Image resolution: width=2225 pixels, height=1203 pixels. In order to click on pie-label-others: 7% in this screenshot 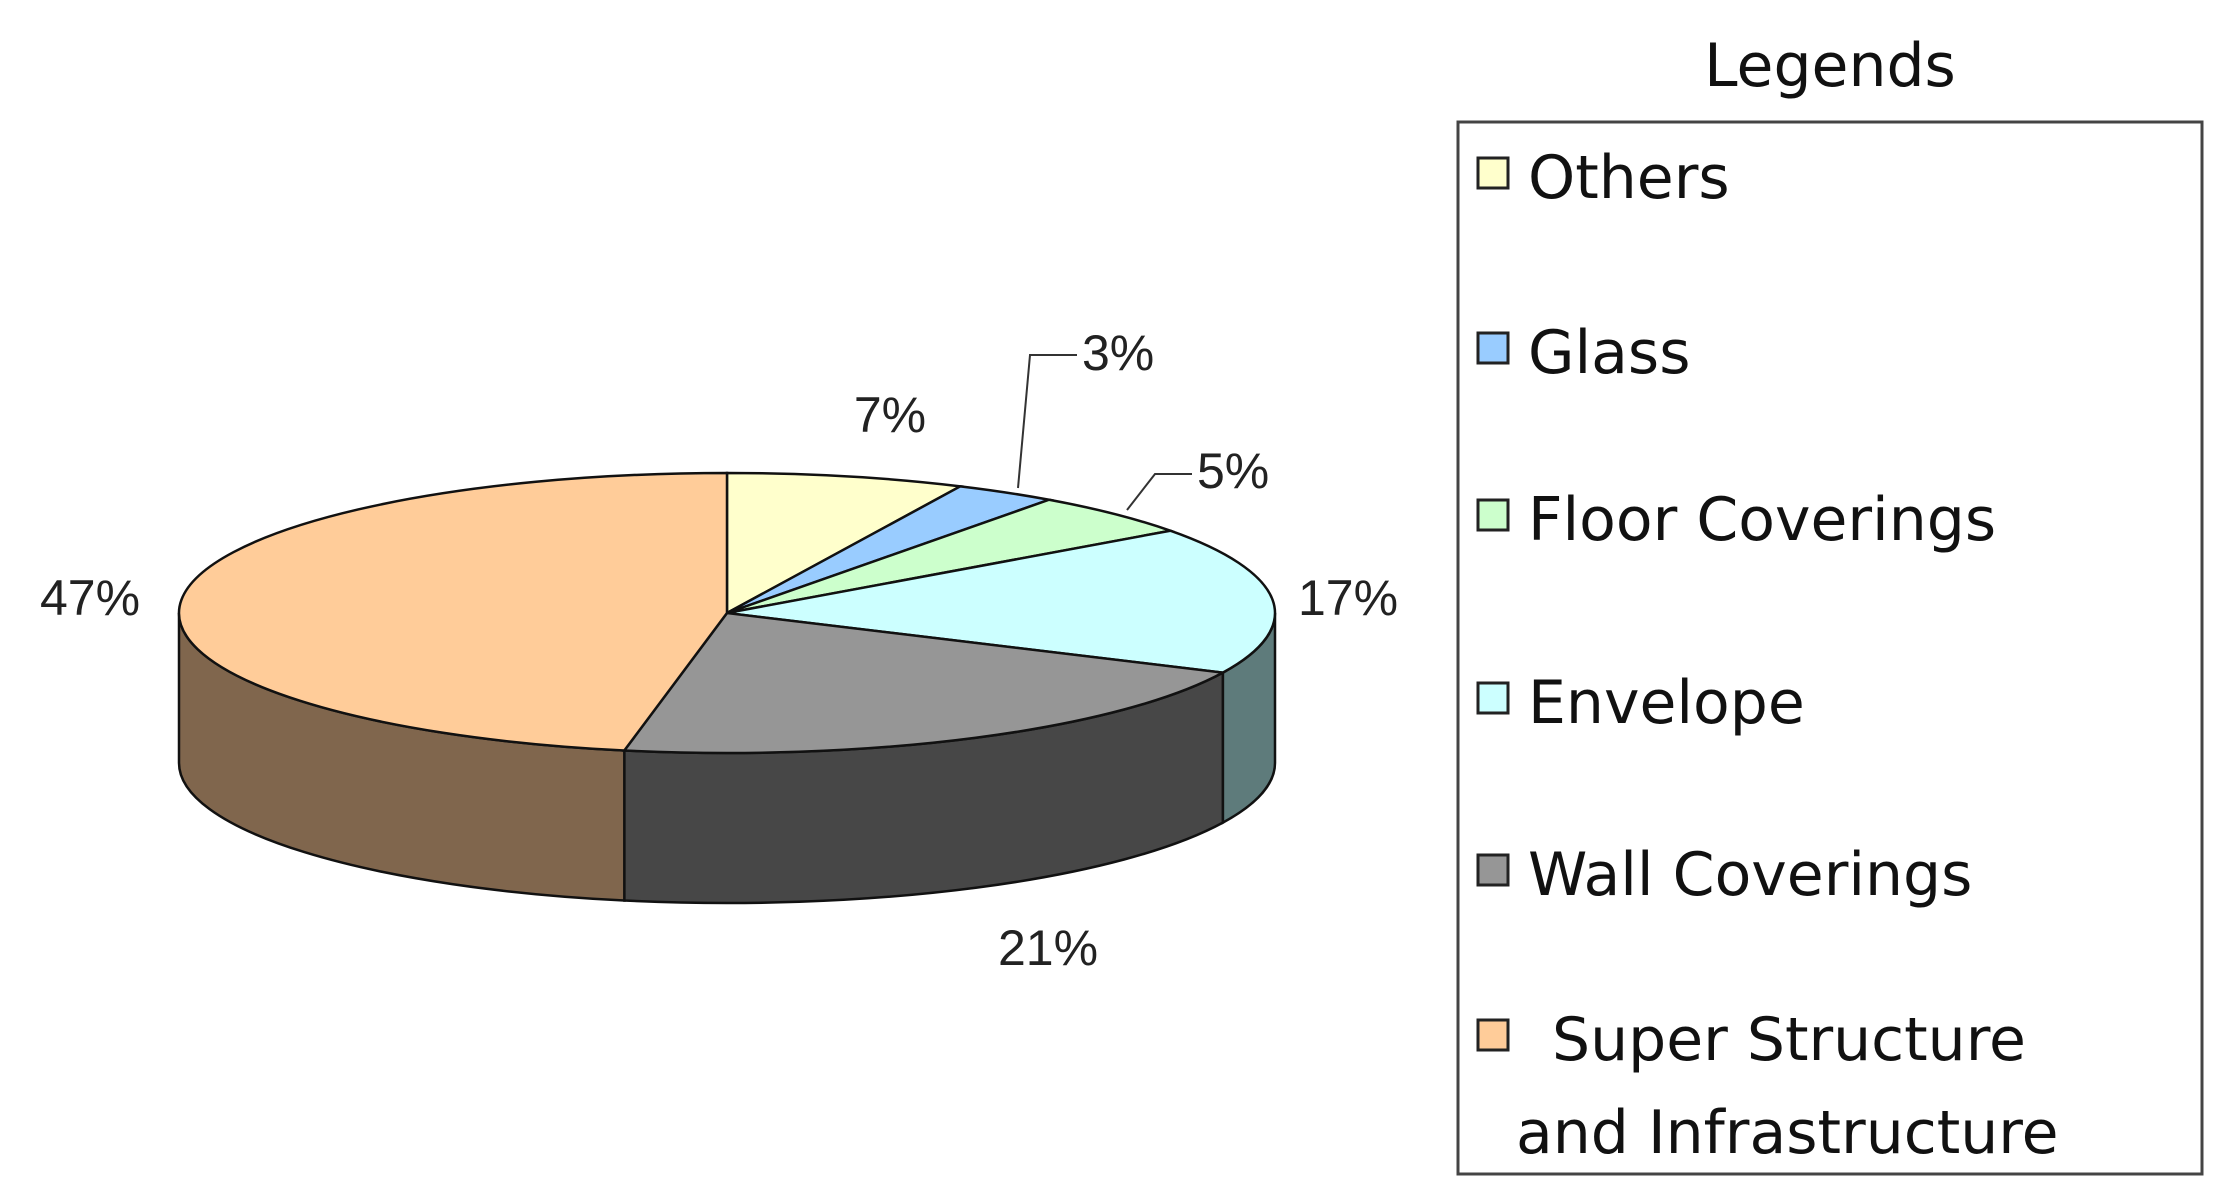, I will do `click(890, 415)`.